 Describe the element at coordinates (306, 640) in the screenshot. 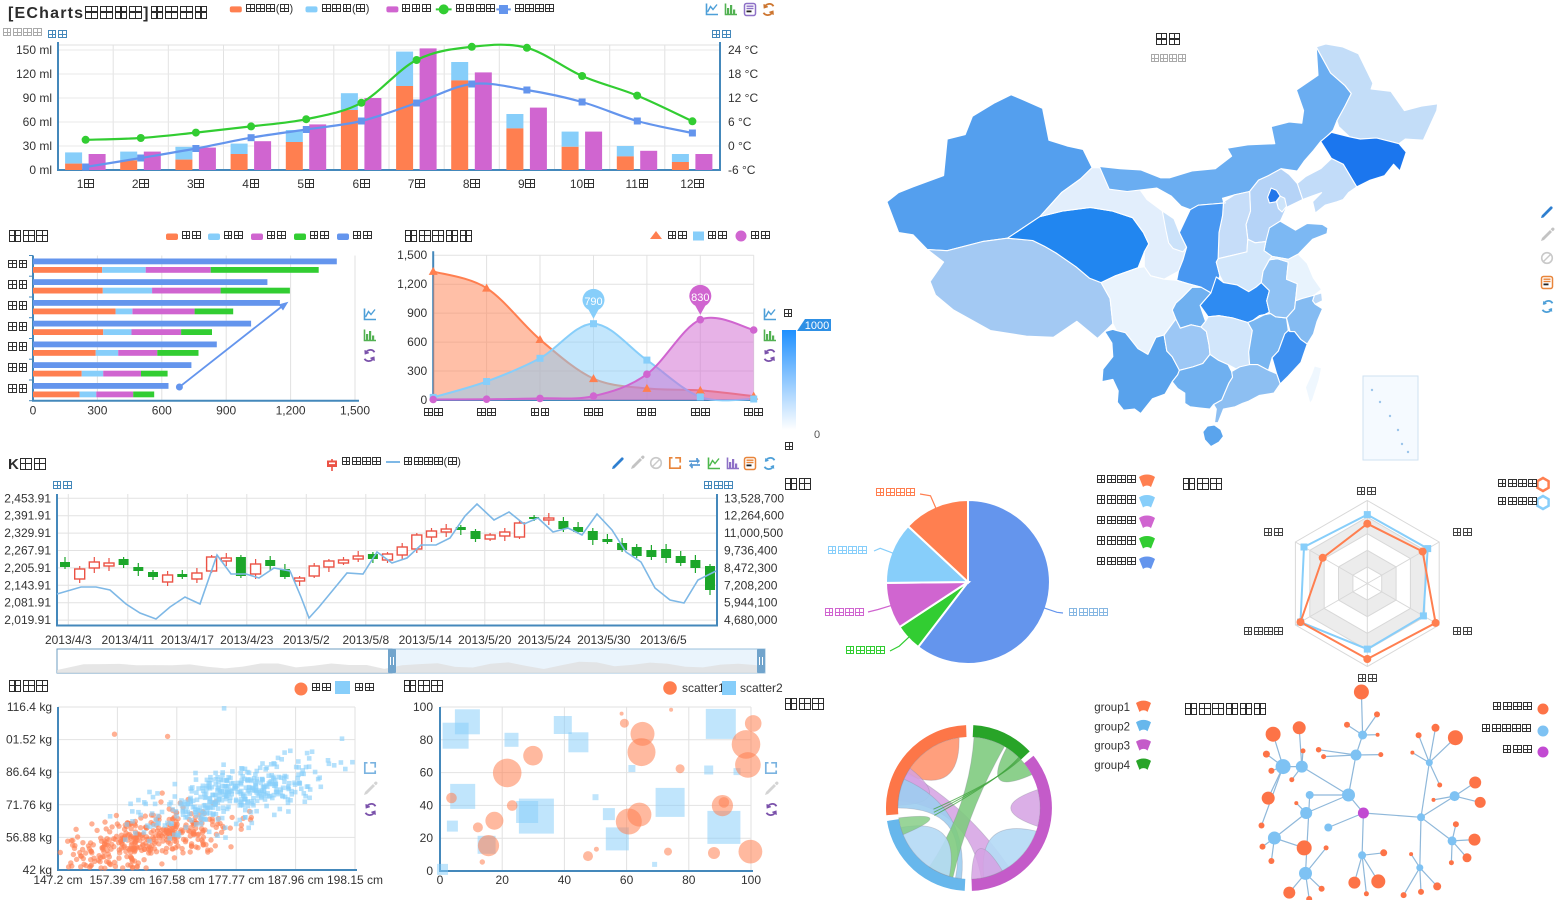

I see `svg-text: 2013/5/2` at that location.